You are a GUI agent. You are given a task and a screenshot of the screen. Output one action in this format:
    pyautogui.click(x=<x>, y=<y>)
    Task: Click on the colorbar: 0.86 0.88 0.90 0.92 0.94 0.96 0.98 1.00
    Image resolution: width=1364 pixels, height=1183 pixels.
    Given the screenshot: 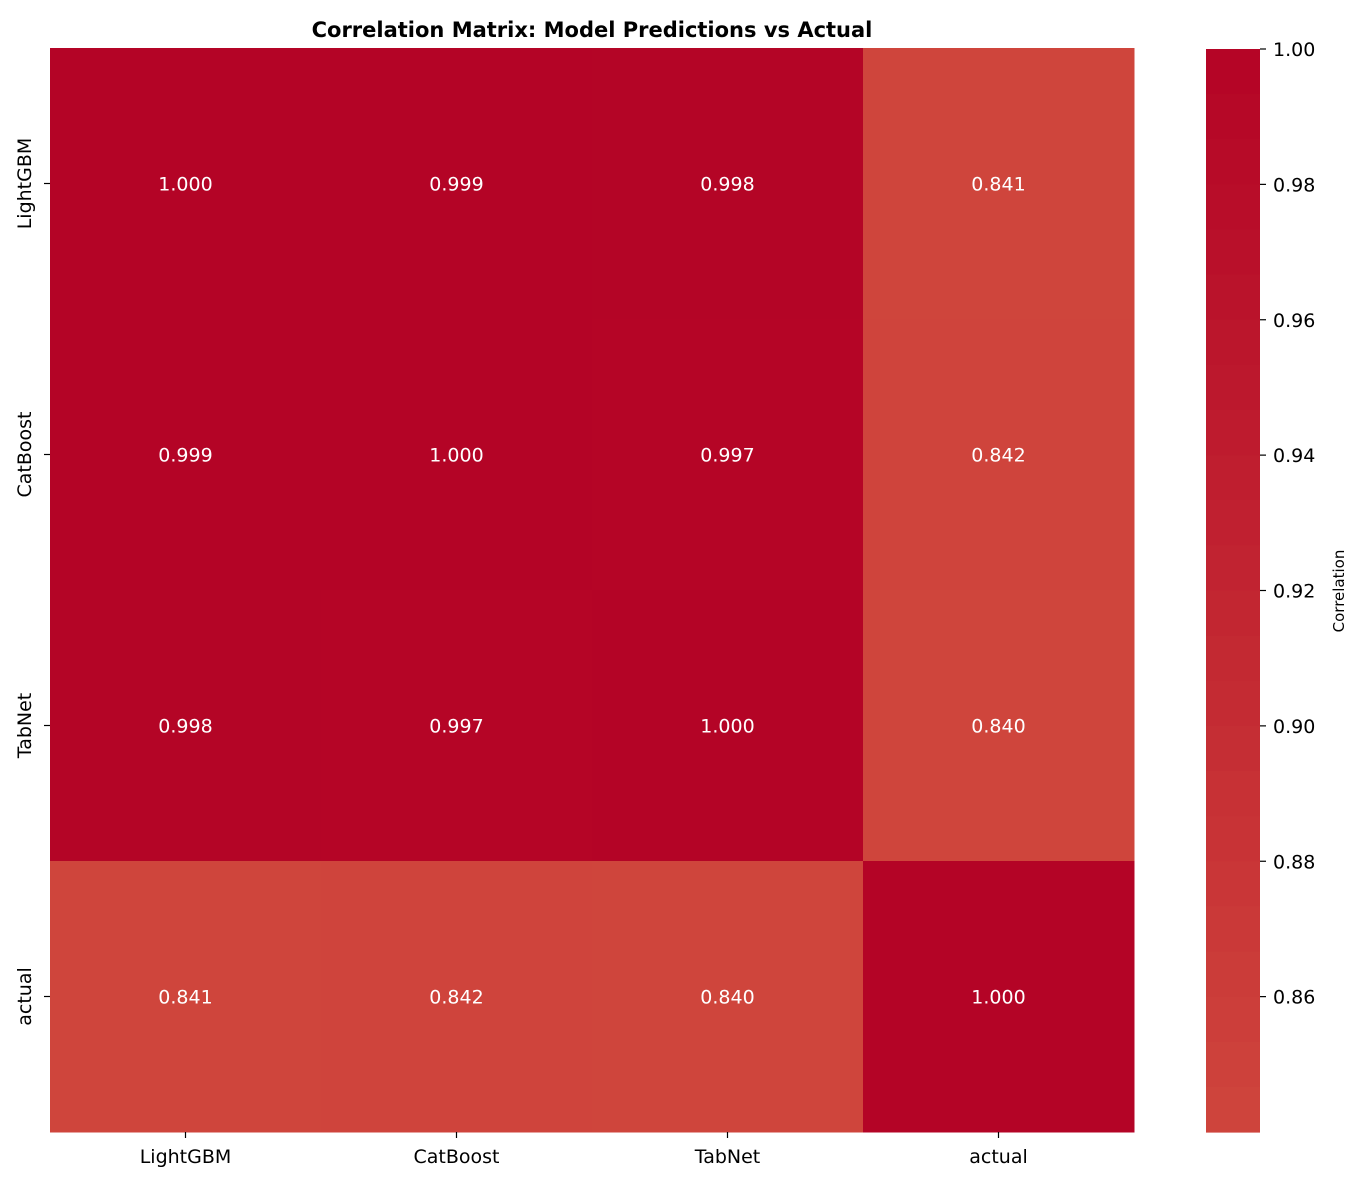 What is the action you would take?
    pyautogui.click(x=1260, y=586)
    